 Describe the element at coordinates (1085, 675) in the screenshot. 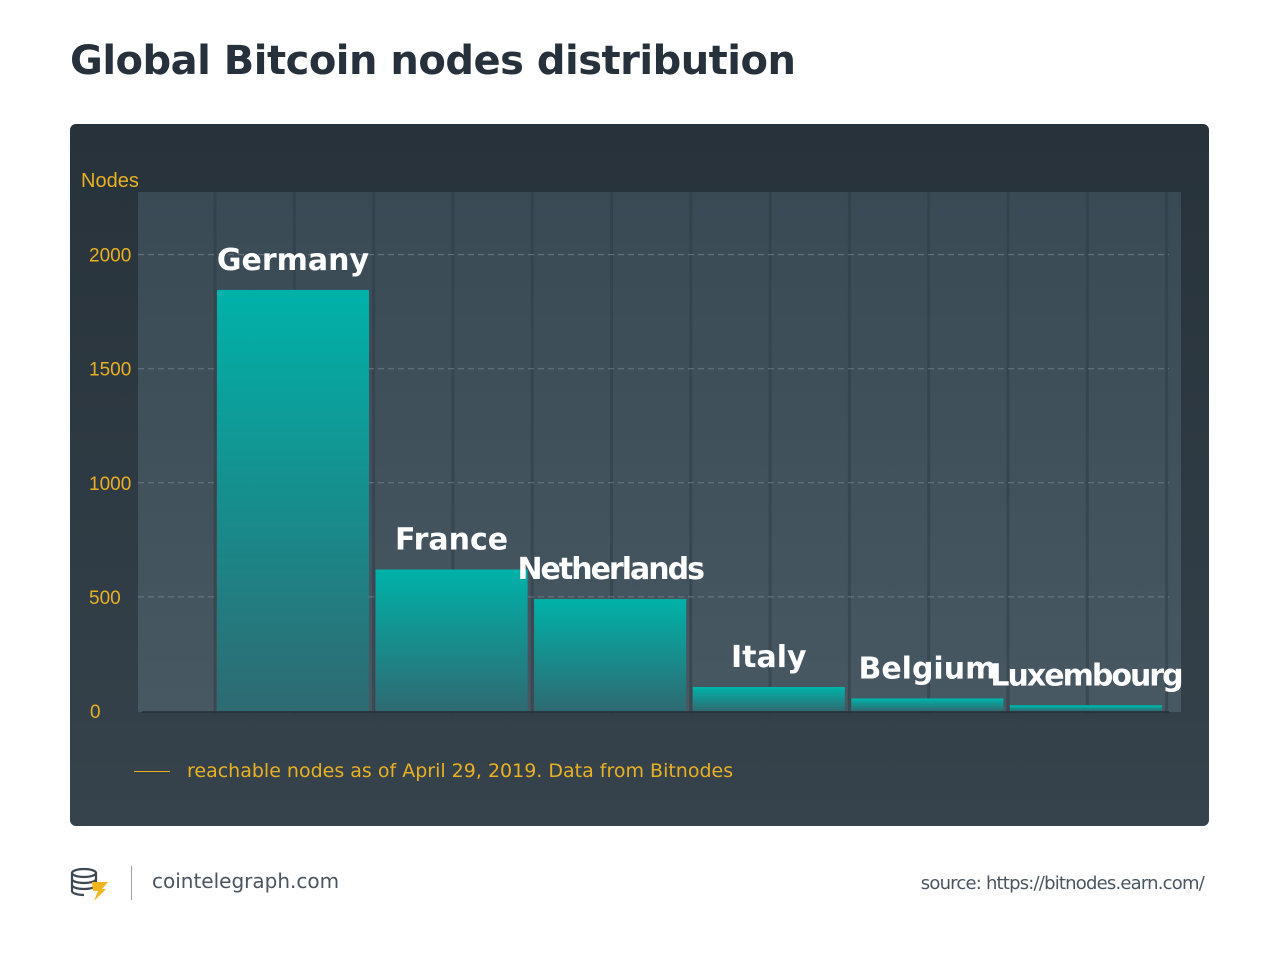

I see `bar-label-luxembourg: Luxembourg` at that location.